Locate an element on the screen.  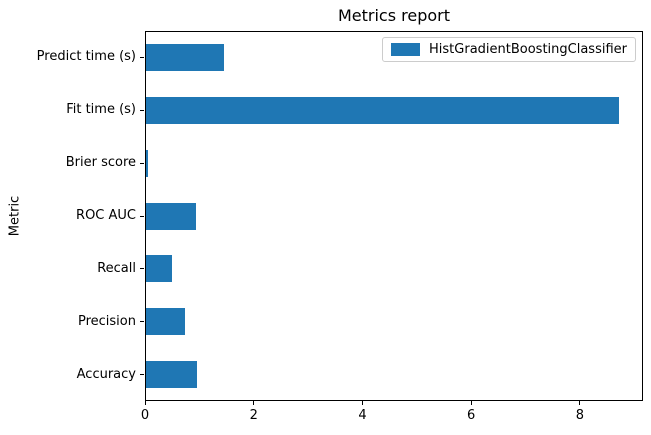
legend-label: HistGradientBoostingClassifier is located at coordinates (528, 49).